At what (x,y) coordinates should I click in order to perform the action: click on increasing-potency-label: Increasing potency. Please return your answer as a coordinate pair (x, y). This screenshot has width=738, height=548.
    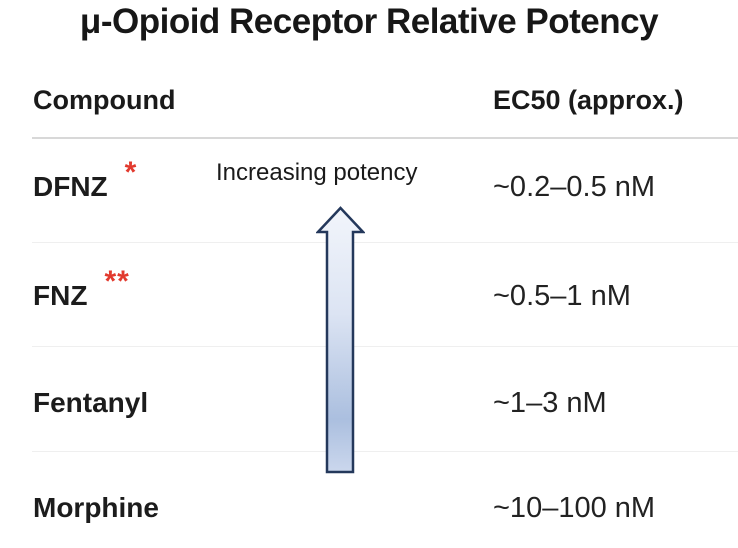
    Looking at the image, I should click on (317, 172).